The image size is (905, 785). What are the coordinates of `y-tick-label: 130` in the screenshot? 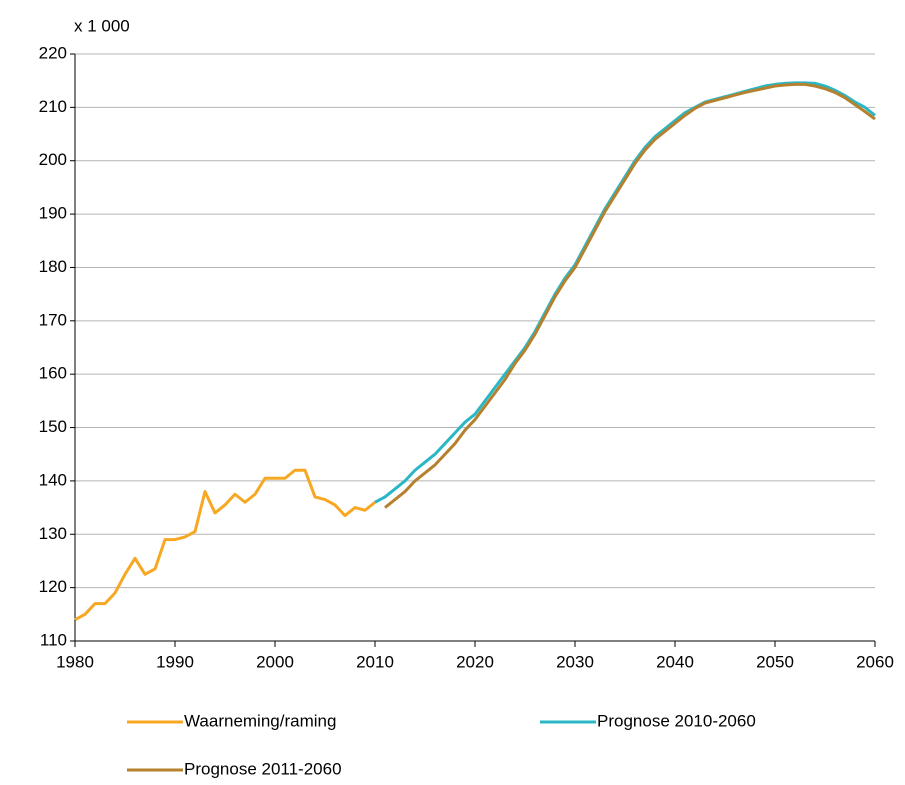 It's located at (53, 533).